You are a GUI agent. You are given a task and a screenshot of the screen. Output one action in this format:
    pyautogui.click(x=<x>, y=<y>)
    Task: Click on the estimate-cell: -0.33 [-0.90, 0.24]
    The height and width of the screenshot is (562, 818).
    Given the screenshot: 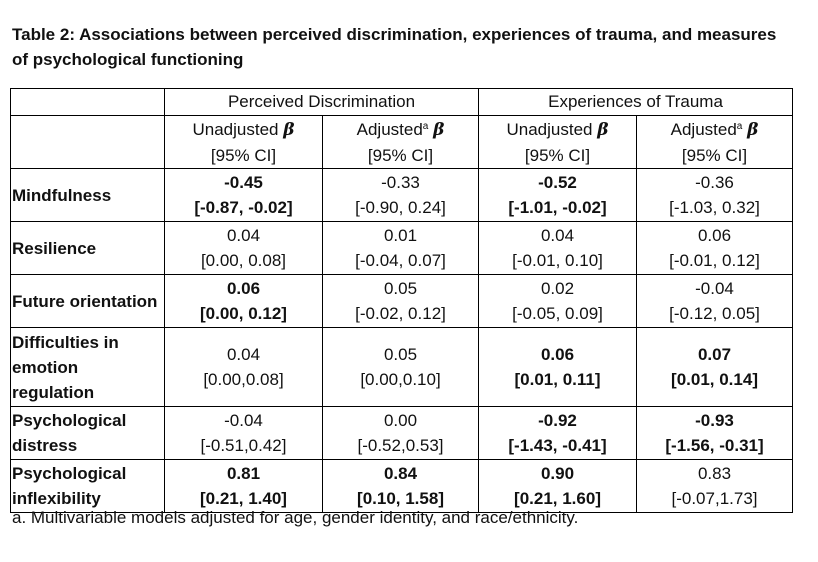 What is the action you would take?
    pyautogui.click(x=400, y=195)
    